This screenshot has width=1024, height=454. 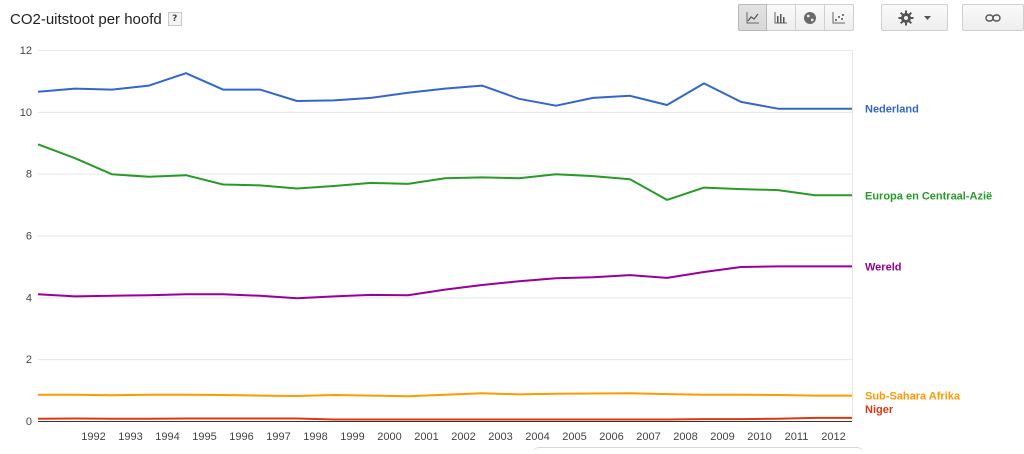 I want to click on chart-type-toolbar, so click(x=796, y=17).